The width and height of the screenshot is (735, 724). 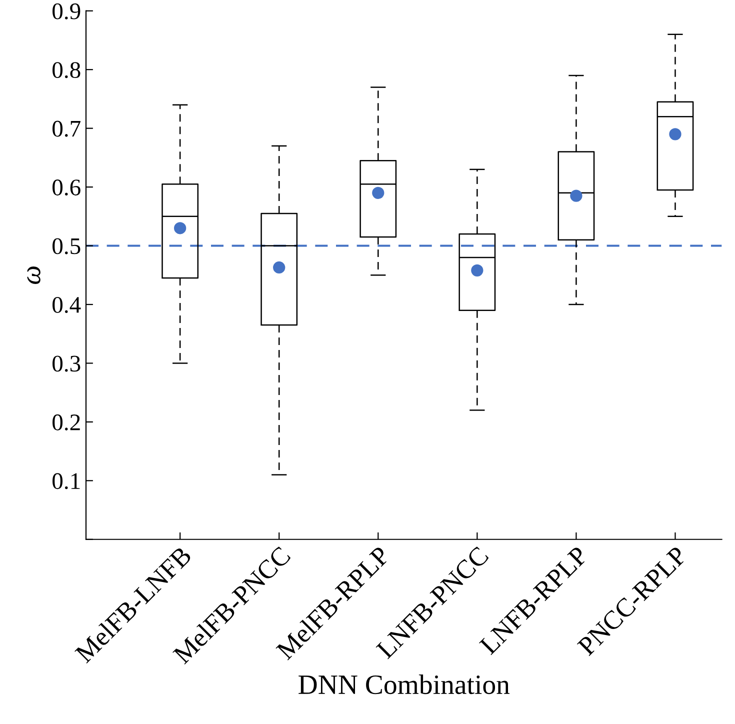 I want to click on y-axis-title: ω, so click(x=33, y=275).